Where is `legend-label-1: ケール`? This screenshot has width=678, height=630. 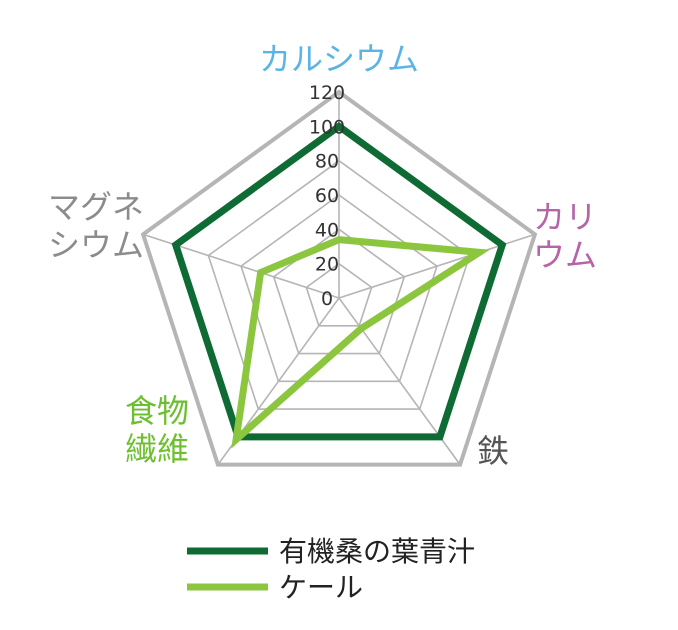
legend-label-1: ケール is located at coordinates (321, 587).